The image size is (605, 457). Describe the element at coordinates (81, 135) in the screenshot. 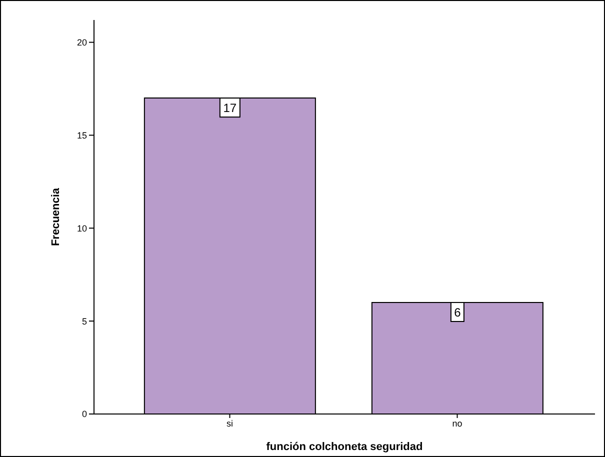

I see `y-tick-label: 15` at that location.